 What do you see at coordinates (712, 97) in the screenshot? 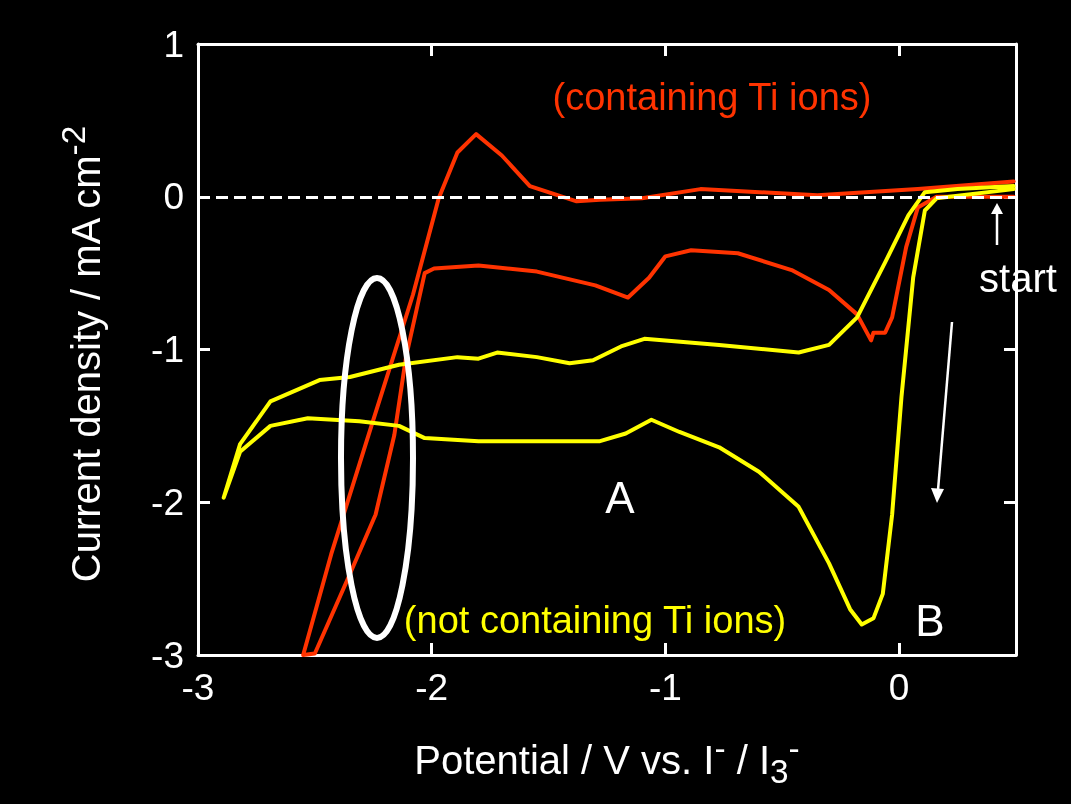
I see `series-label: (containing Ti ions)` at bounding box center [712, 97].